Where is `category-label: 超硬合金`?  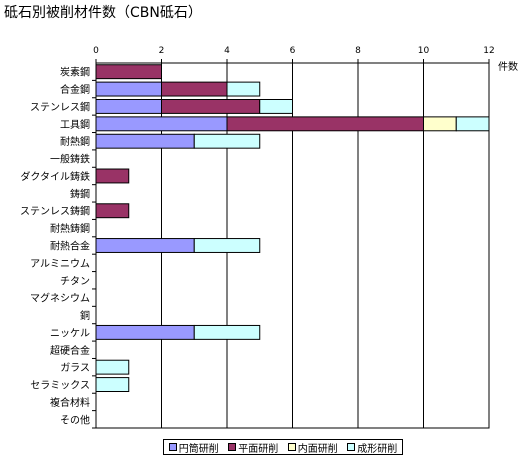
category-label: 超硬合金 is located at coordinates (70, 350).